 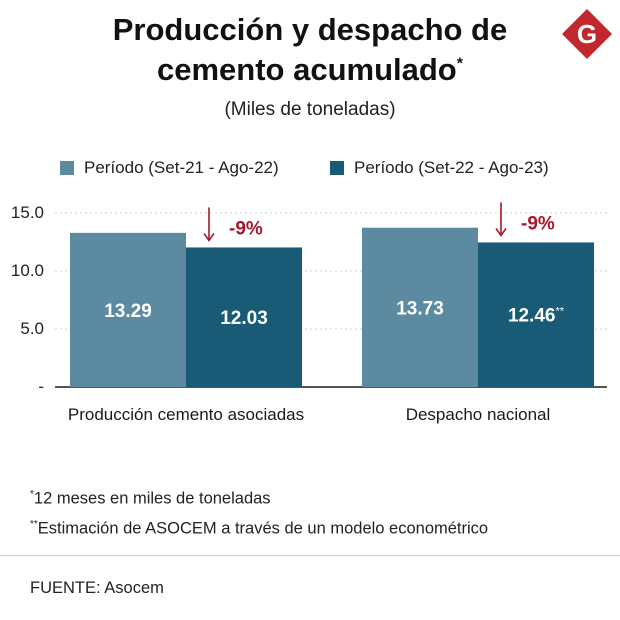 I want to click on bar-value-label: 13.29, so click(x=128, y=311).